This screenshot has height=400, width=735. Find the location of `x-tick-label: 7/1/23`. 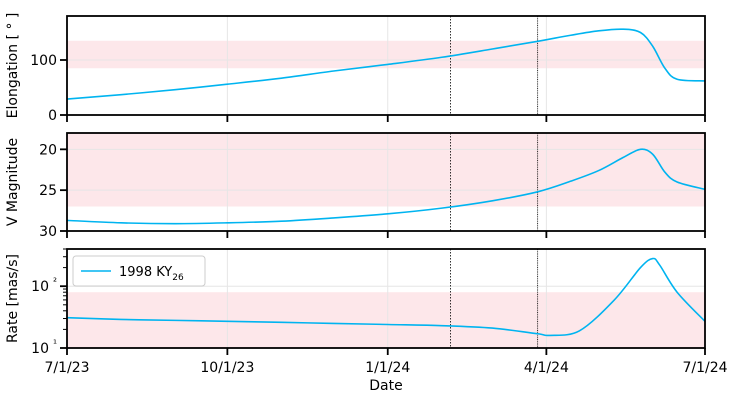

x-tick-label: 7/1/23 is located at coordinates (66, 368).